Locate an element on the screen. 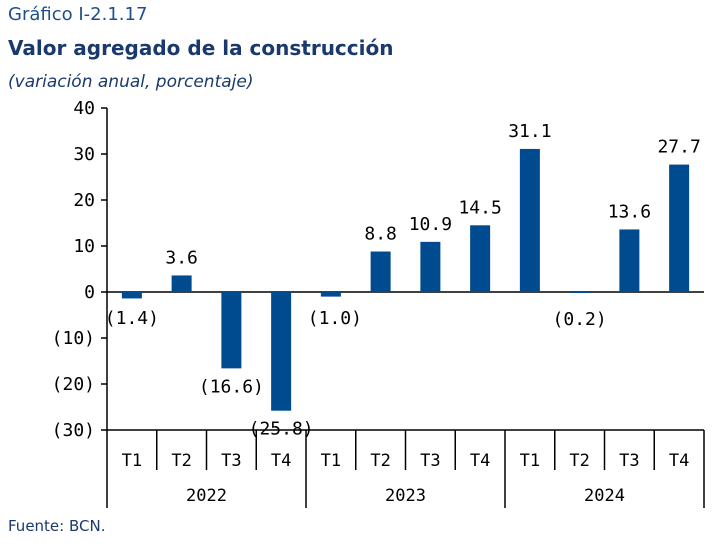 The image size is (721, 548). chart-subtitle: (variación anual, porcentaje) is located at coordinates (131, 82).